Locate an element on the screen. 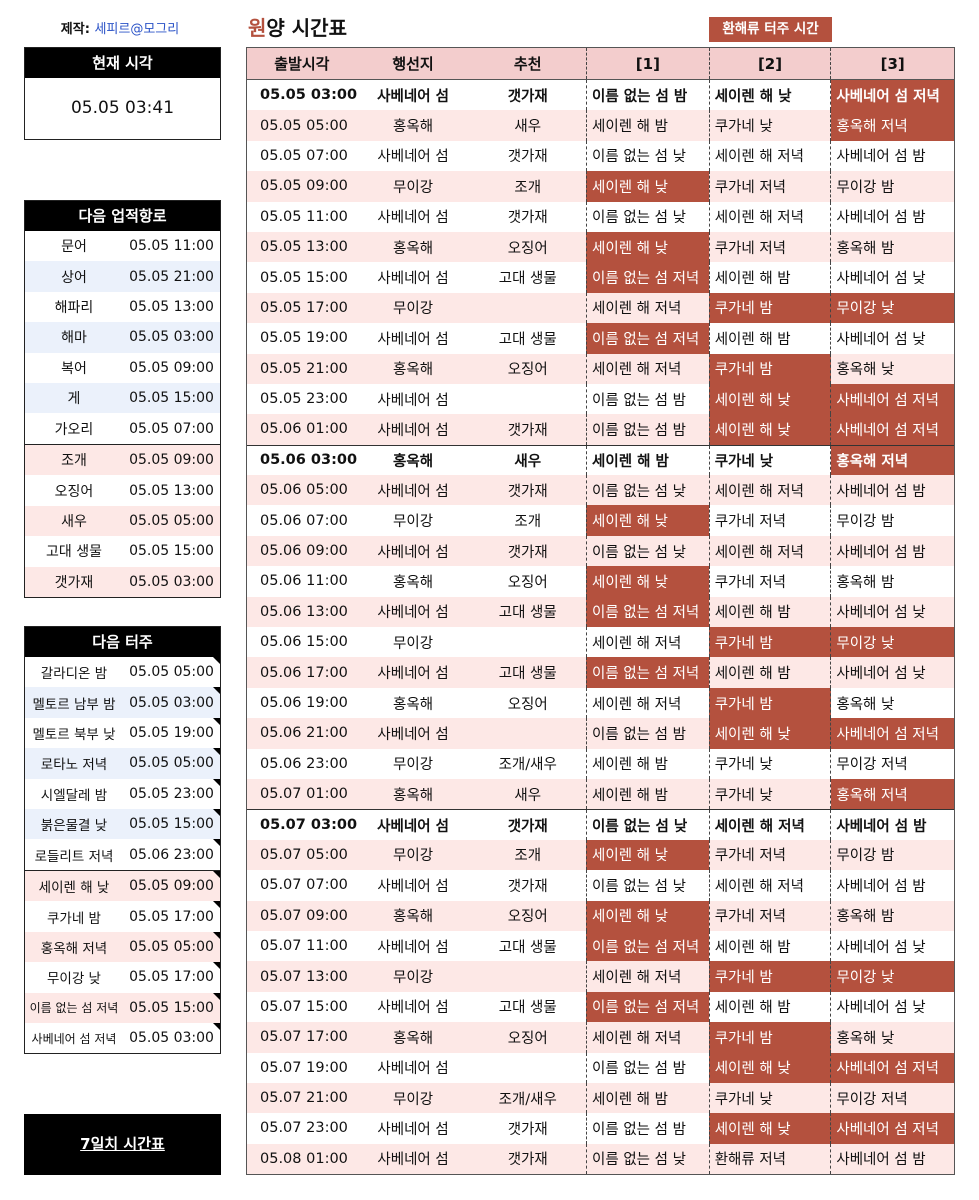 The image size is (979, 1200). cell-stop-3: 무이강 낮 is located at coordinates (893, 642).